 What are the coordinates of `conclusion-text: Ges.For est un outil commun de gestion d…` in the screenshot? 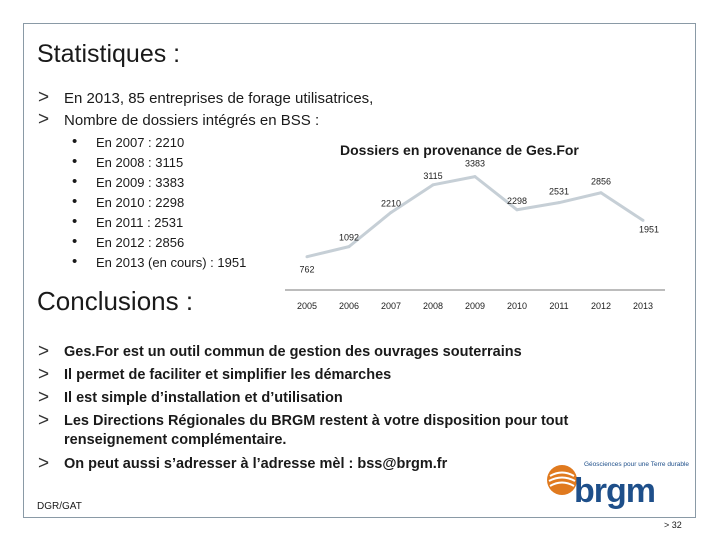 It's located at (293, 352).